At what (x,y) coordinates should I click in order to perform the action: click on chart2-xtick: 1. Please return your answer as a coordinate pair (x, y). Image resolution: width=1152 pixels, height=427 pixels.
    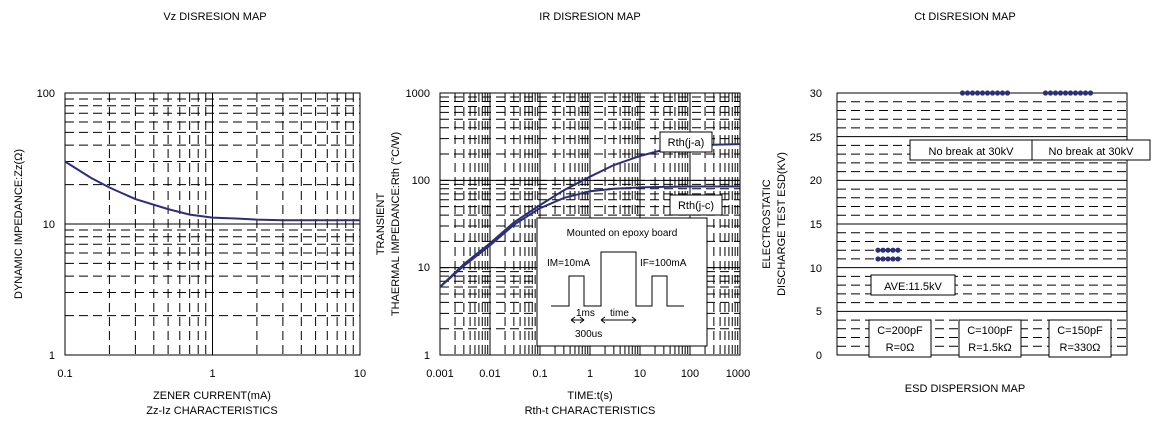
    Looking at the image, I should click on (590, 374).